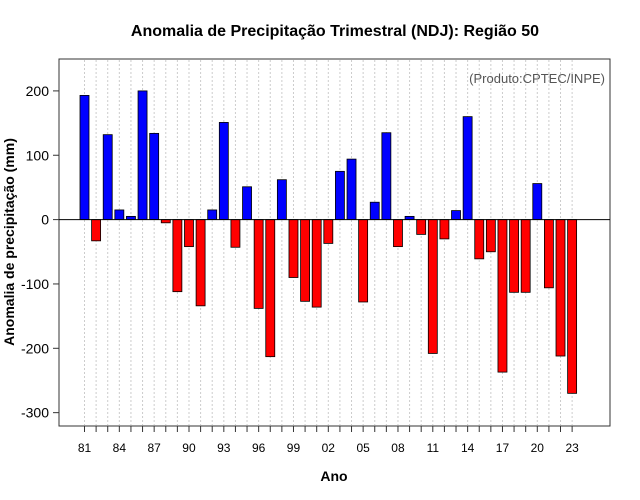 The height and width of the screenshot is (500, 640). I want to click on y-tick-label: -100, so click(35, 284).